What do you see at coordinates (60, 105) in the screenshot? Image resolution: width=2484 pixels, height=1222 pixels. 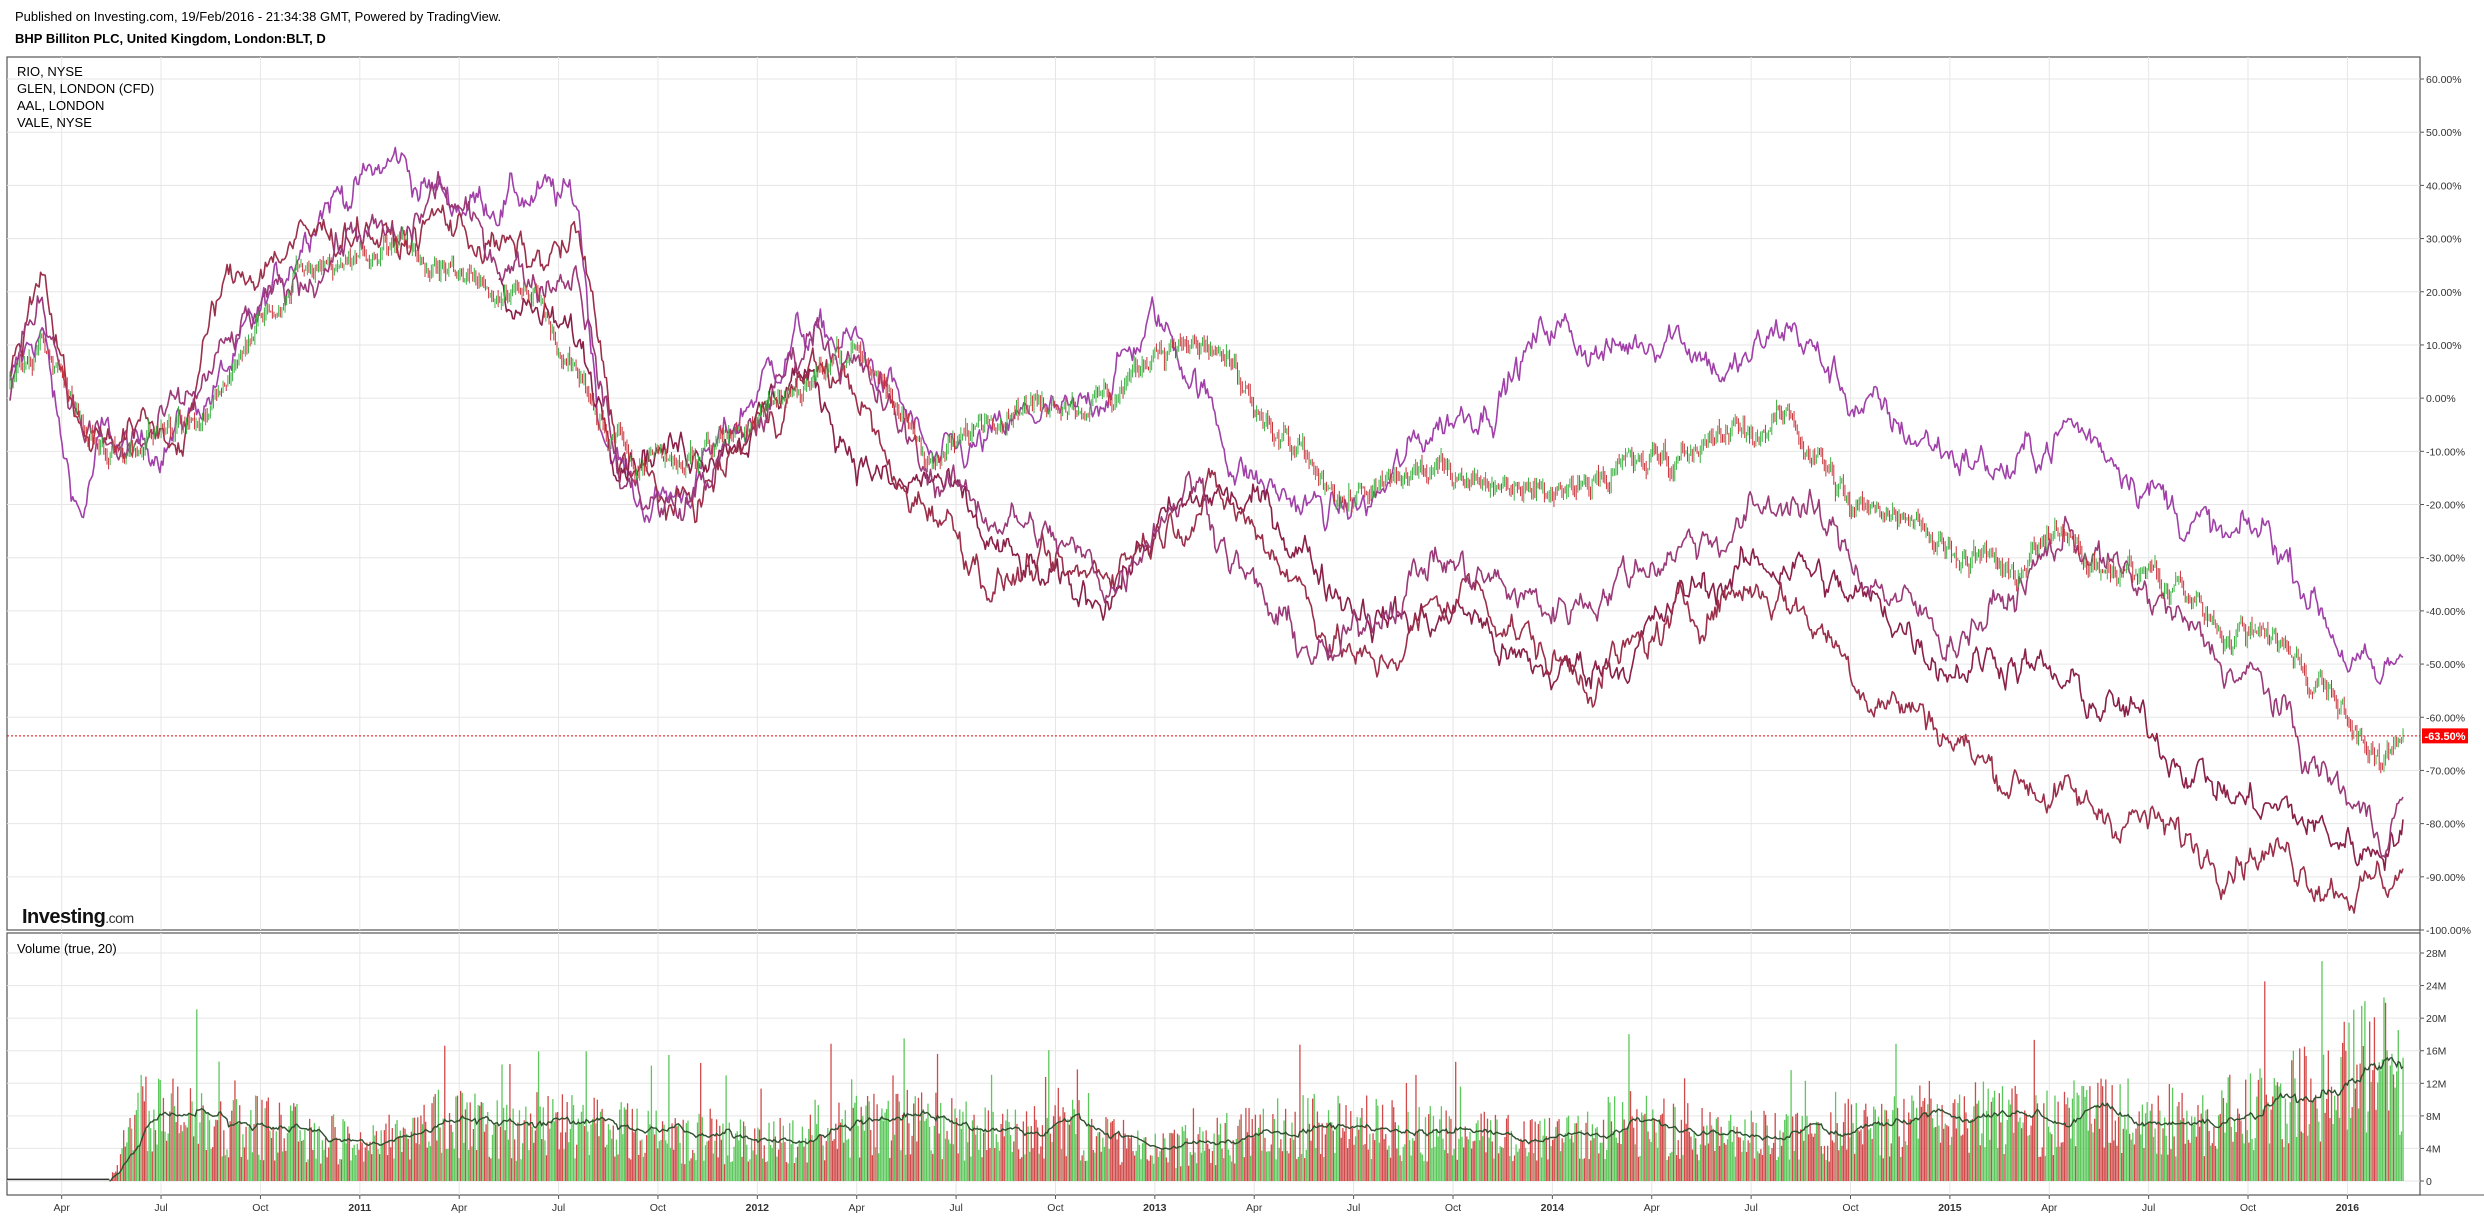 I see `legend-item-aal: AAL, LONDON` at bounding box center [60, 105].